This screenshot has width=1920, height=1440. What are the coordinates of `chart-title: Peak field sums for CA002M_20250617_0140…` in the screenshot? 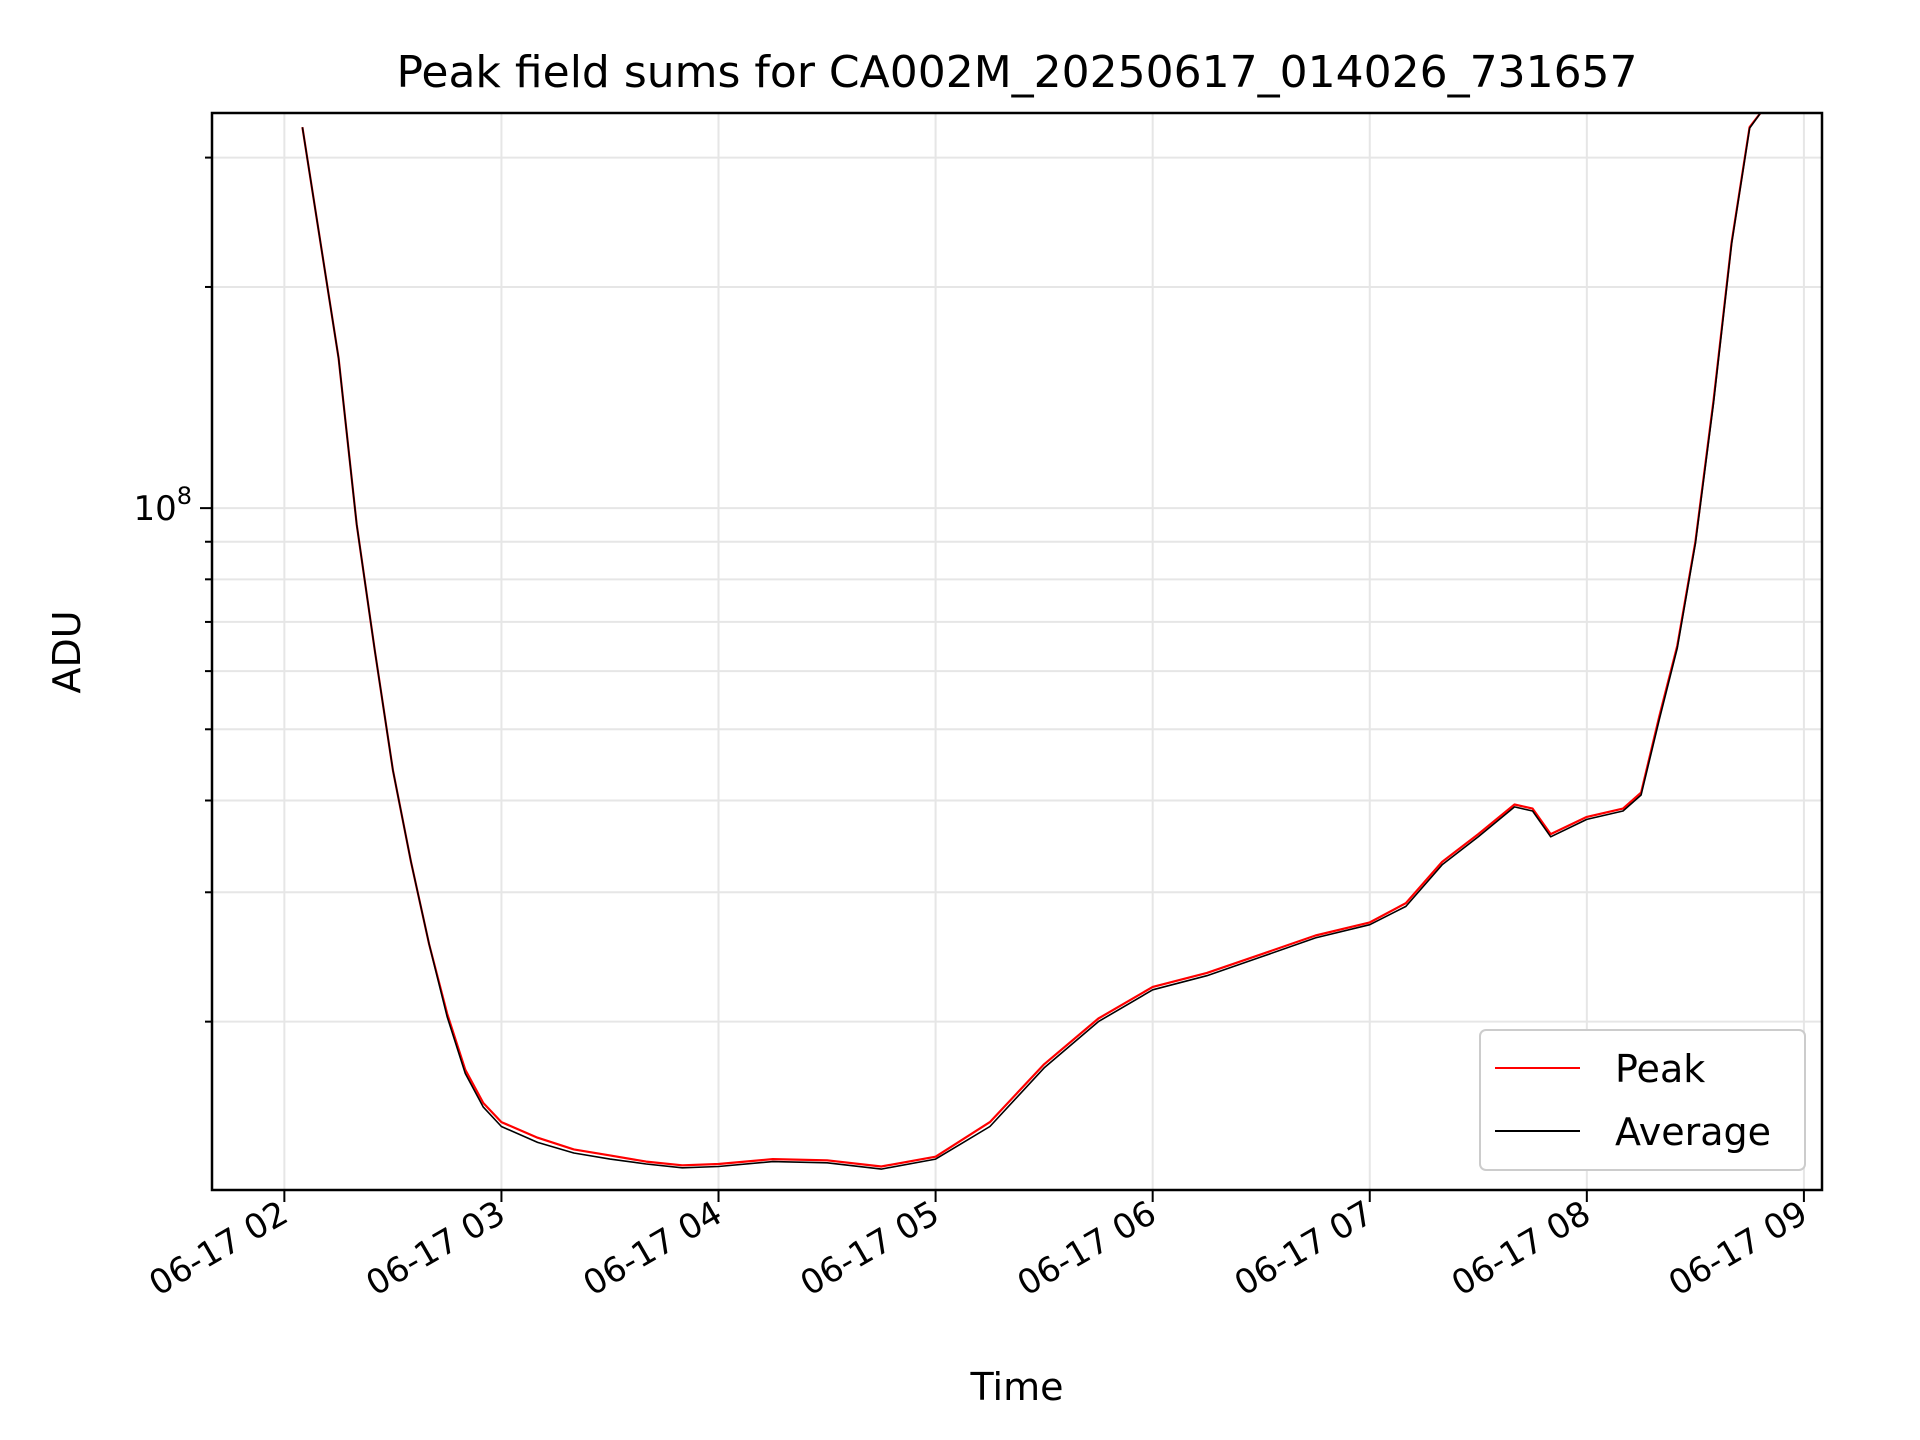 It's located at (1016, 72).